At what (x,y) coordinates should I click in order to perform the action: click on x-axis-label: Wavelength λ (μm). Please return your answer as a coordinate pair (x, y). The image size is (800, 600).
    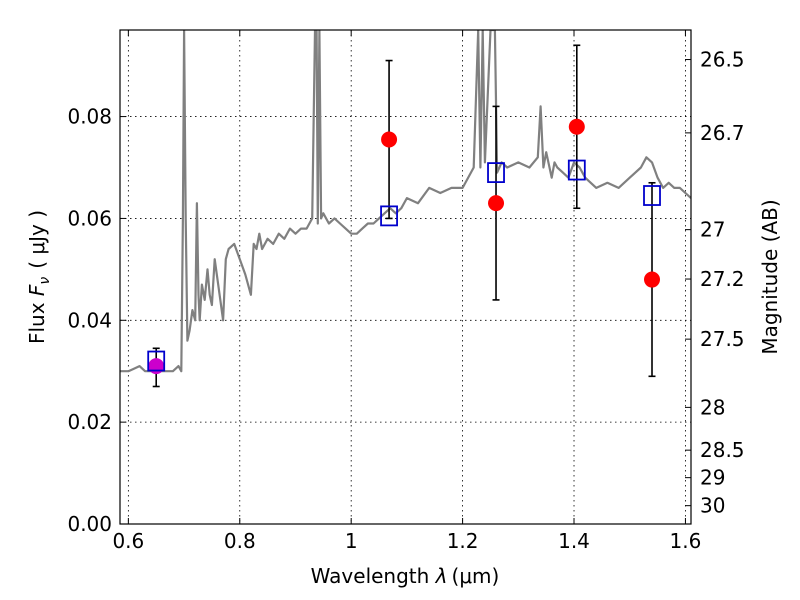
    Looking at the image, I should click on (405, 576).